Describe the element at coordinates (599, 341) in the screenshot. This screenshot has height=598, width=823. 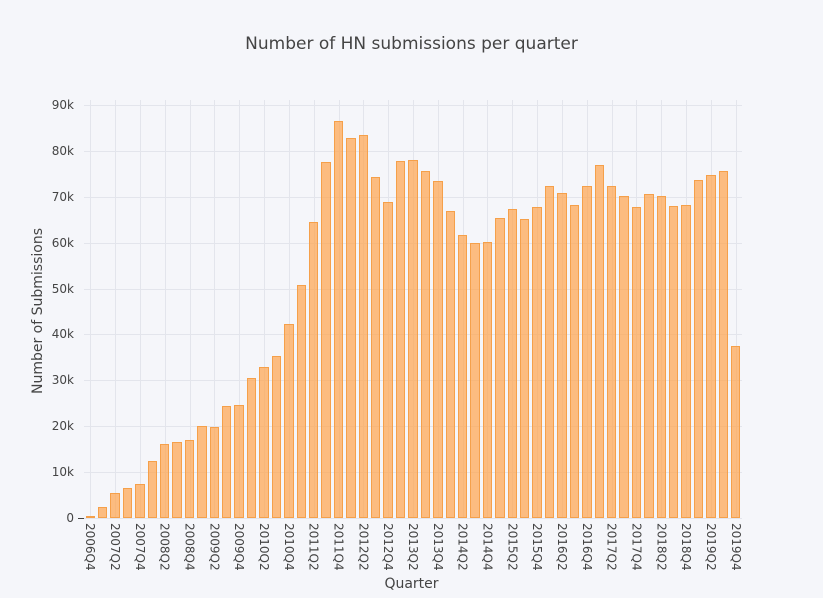
I see `bar-2017Q1` at that location.